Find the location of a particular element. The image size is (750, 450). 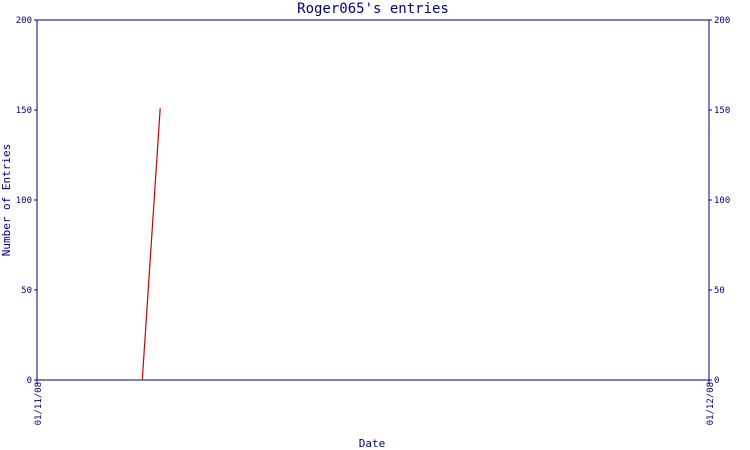

right-y-ticks: 0 50 100 150 200 is located at coordinates (719, 201).